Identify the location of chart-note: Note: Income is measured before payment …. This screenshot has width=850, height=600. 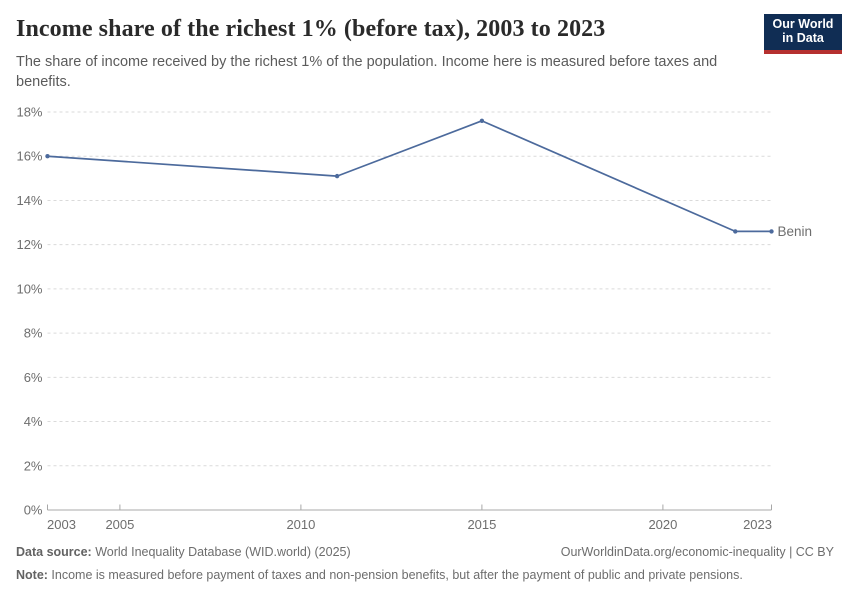
(425, 576).